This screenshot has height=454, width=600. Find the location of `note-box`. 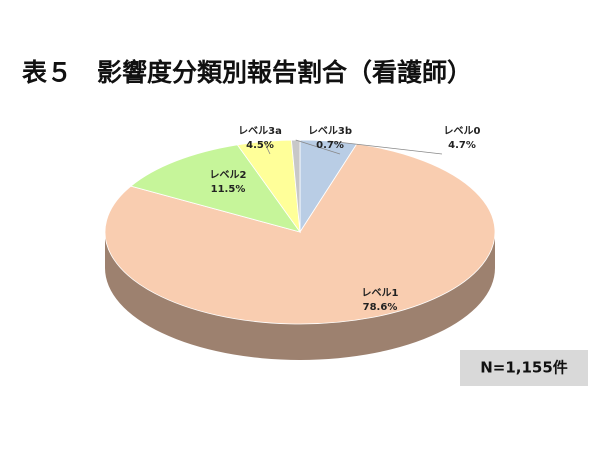

note-box is located at coordinates (524, 368).